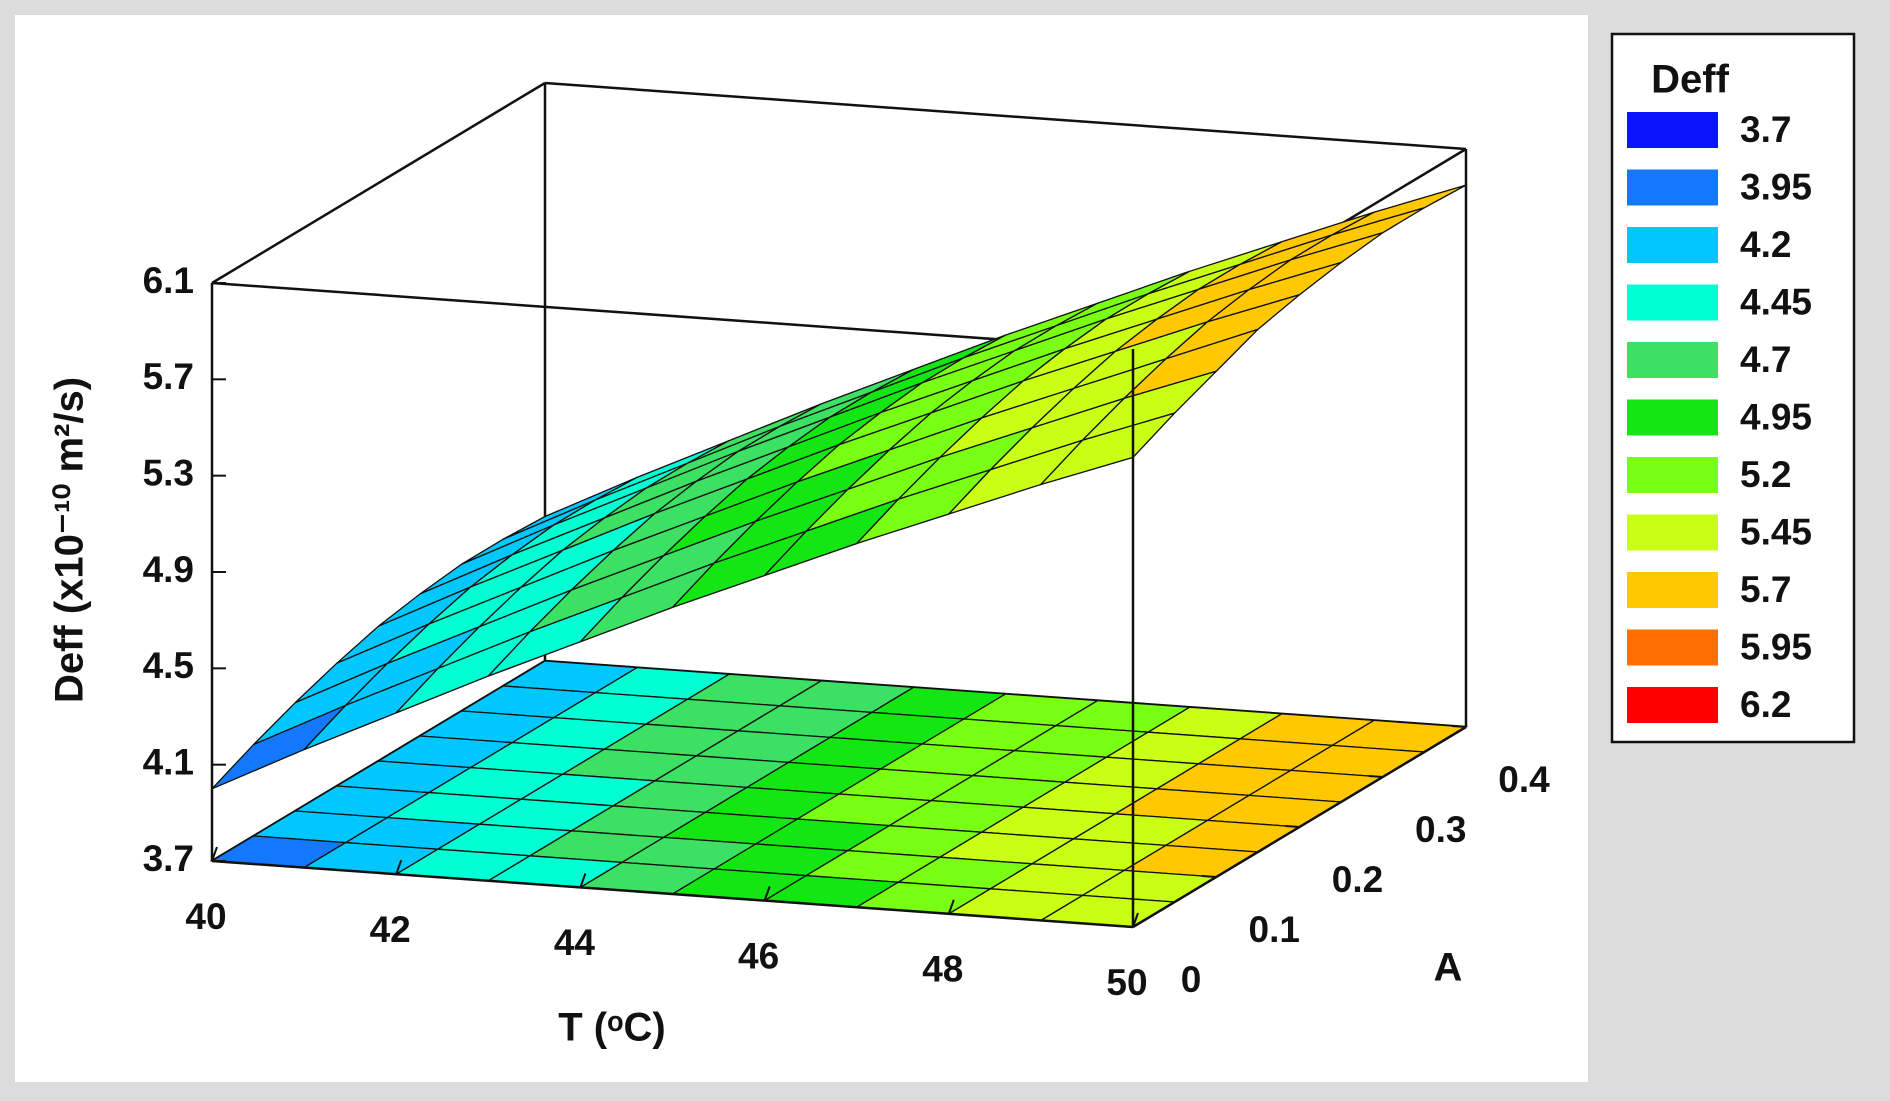 This screenshot has width=1890, height=1101. I want to click on x-axis-title: T (ᵒC), so click(611, 1028).